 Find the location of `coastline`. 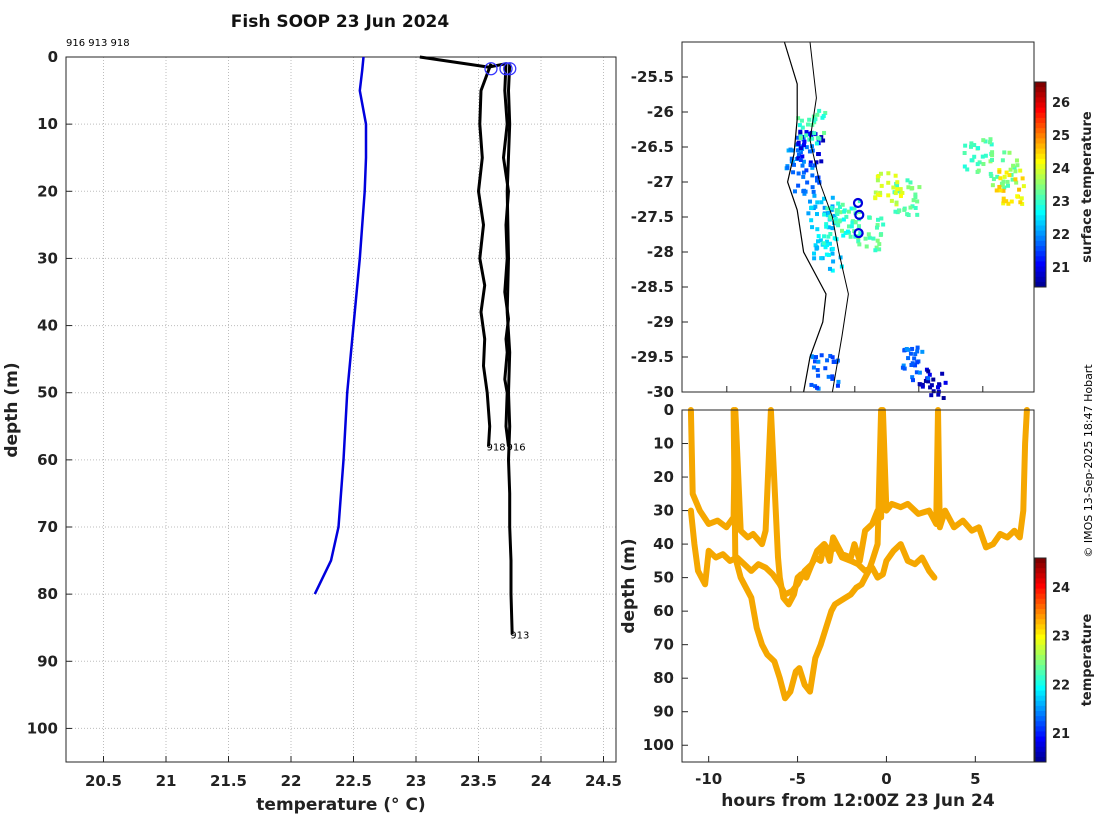

coastline is located at coordinates (805, 217).